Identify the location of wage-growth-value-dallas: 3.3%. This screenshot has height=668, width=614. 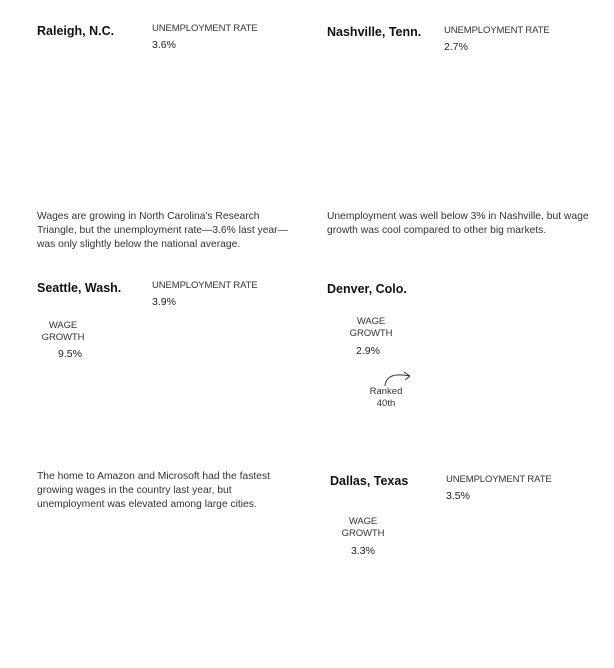
(363, 551).